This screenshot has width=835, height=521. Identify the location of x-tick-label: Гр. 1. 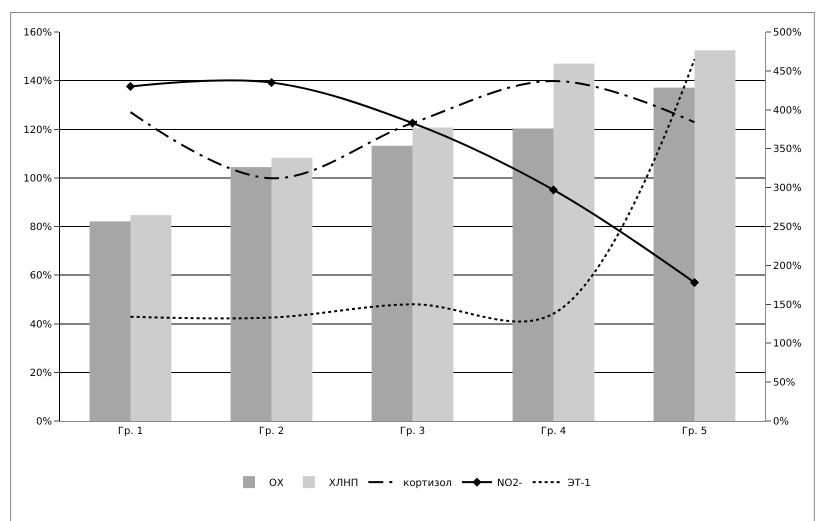
(131, 431).